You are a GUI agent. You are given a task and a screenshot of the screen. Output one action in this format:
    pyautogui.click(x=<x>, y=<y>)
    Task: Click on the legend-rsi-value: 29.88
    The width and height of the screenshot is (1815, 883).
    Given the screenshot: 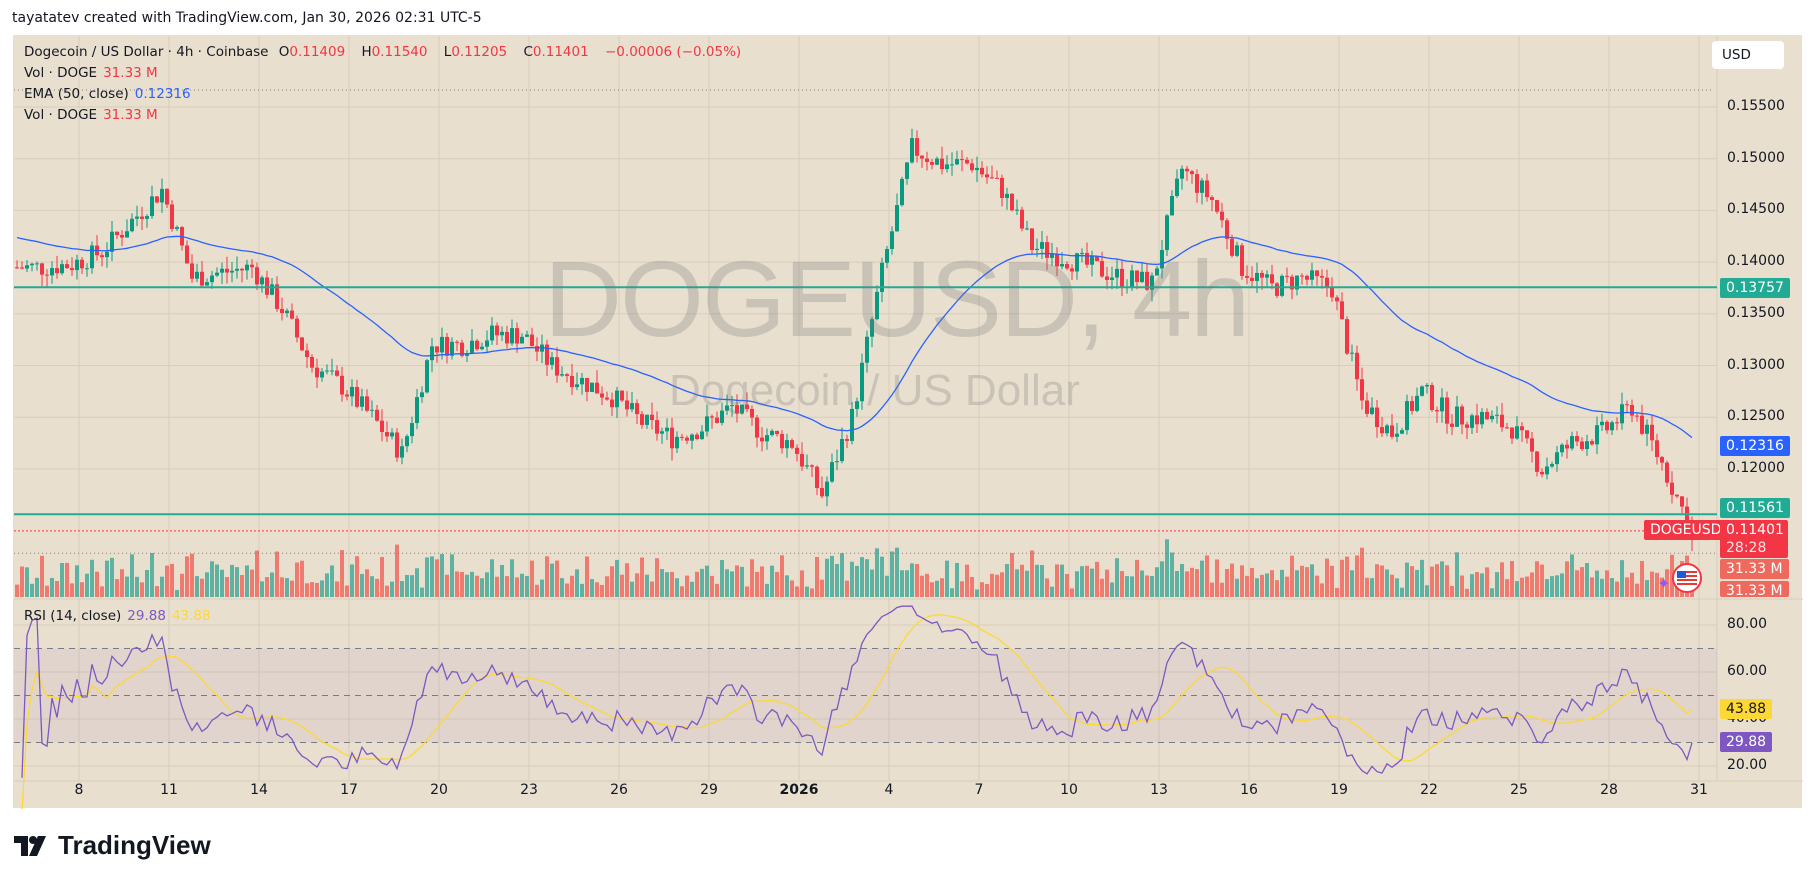 What is the action you would take?
    pyautogui.click(x=146, y=616)
    